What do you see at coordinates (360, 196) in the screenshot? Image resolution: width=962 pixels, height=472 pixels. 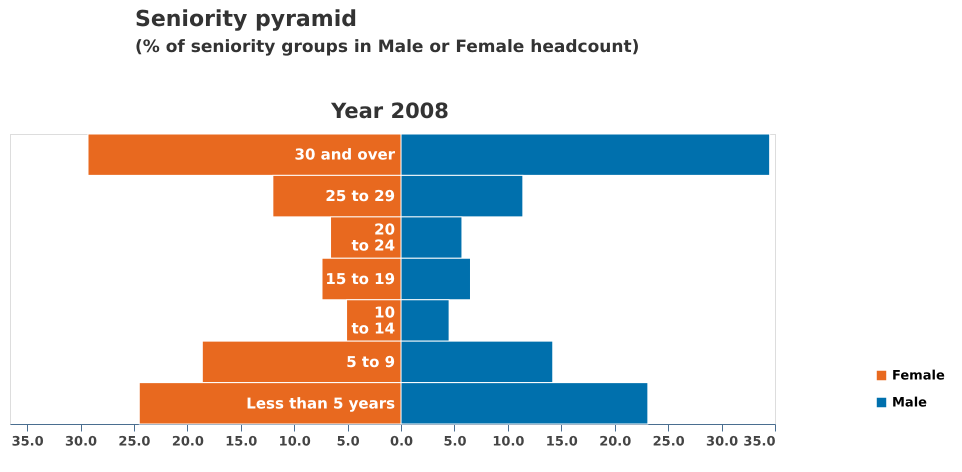 I see `y-tick-label: 25 to 29` at bounding box center [360, 196].